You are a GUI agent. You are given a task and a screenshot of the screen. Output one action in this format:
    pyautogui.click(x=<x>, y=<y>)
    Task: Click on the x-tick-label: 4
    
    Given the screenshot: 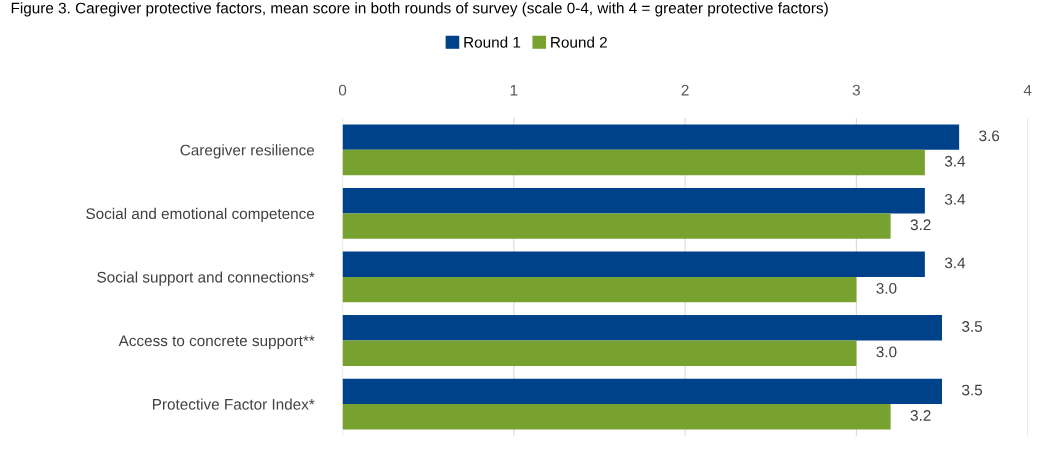 What is the action you would take?
    pyautogui.click(x=1027, y=90)
    